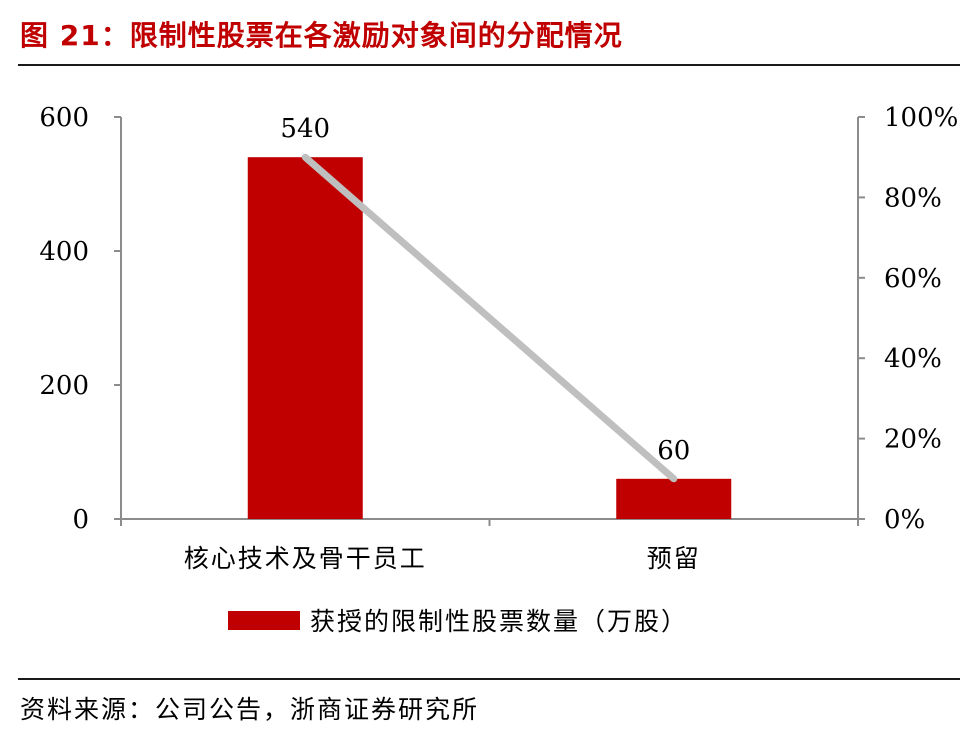 The image size is (965, 737). I want to click on y-left-tick-label: 400, so click(64, 252).